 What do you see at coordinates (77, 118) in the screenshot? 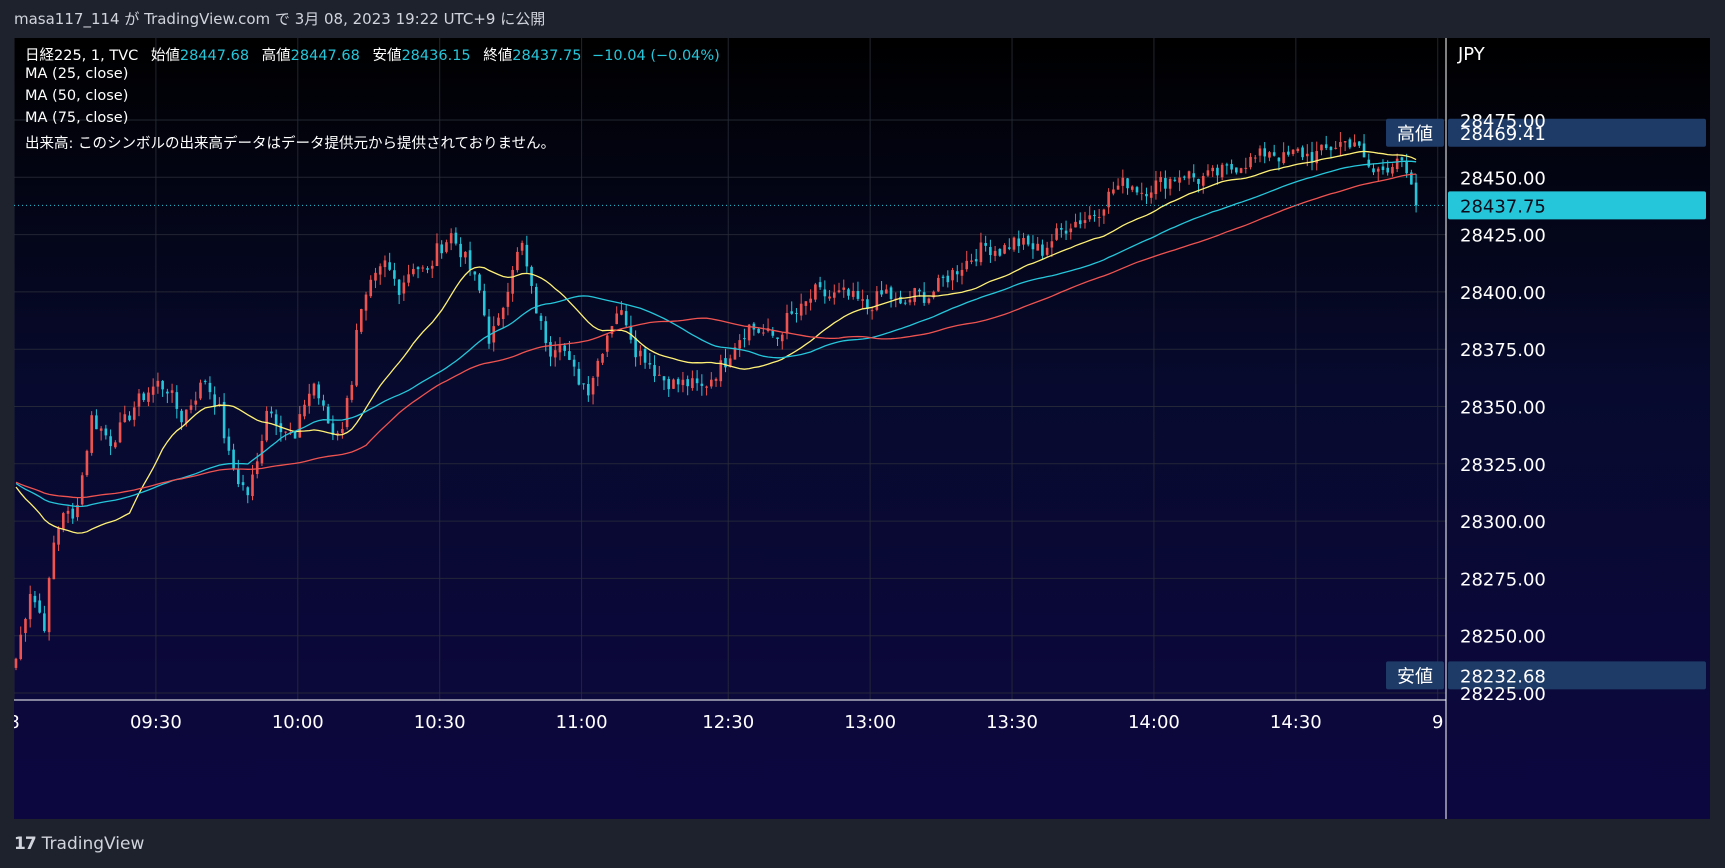
I see `ma75-legend: MA (75, close)` at bounding box center [77, 118].